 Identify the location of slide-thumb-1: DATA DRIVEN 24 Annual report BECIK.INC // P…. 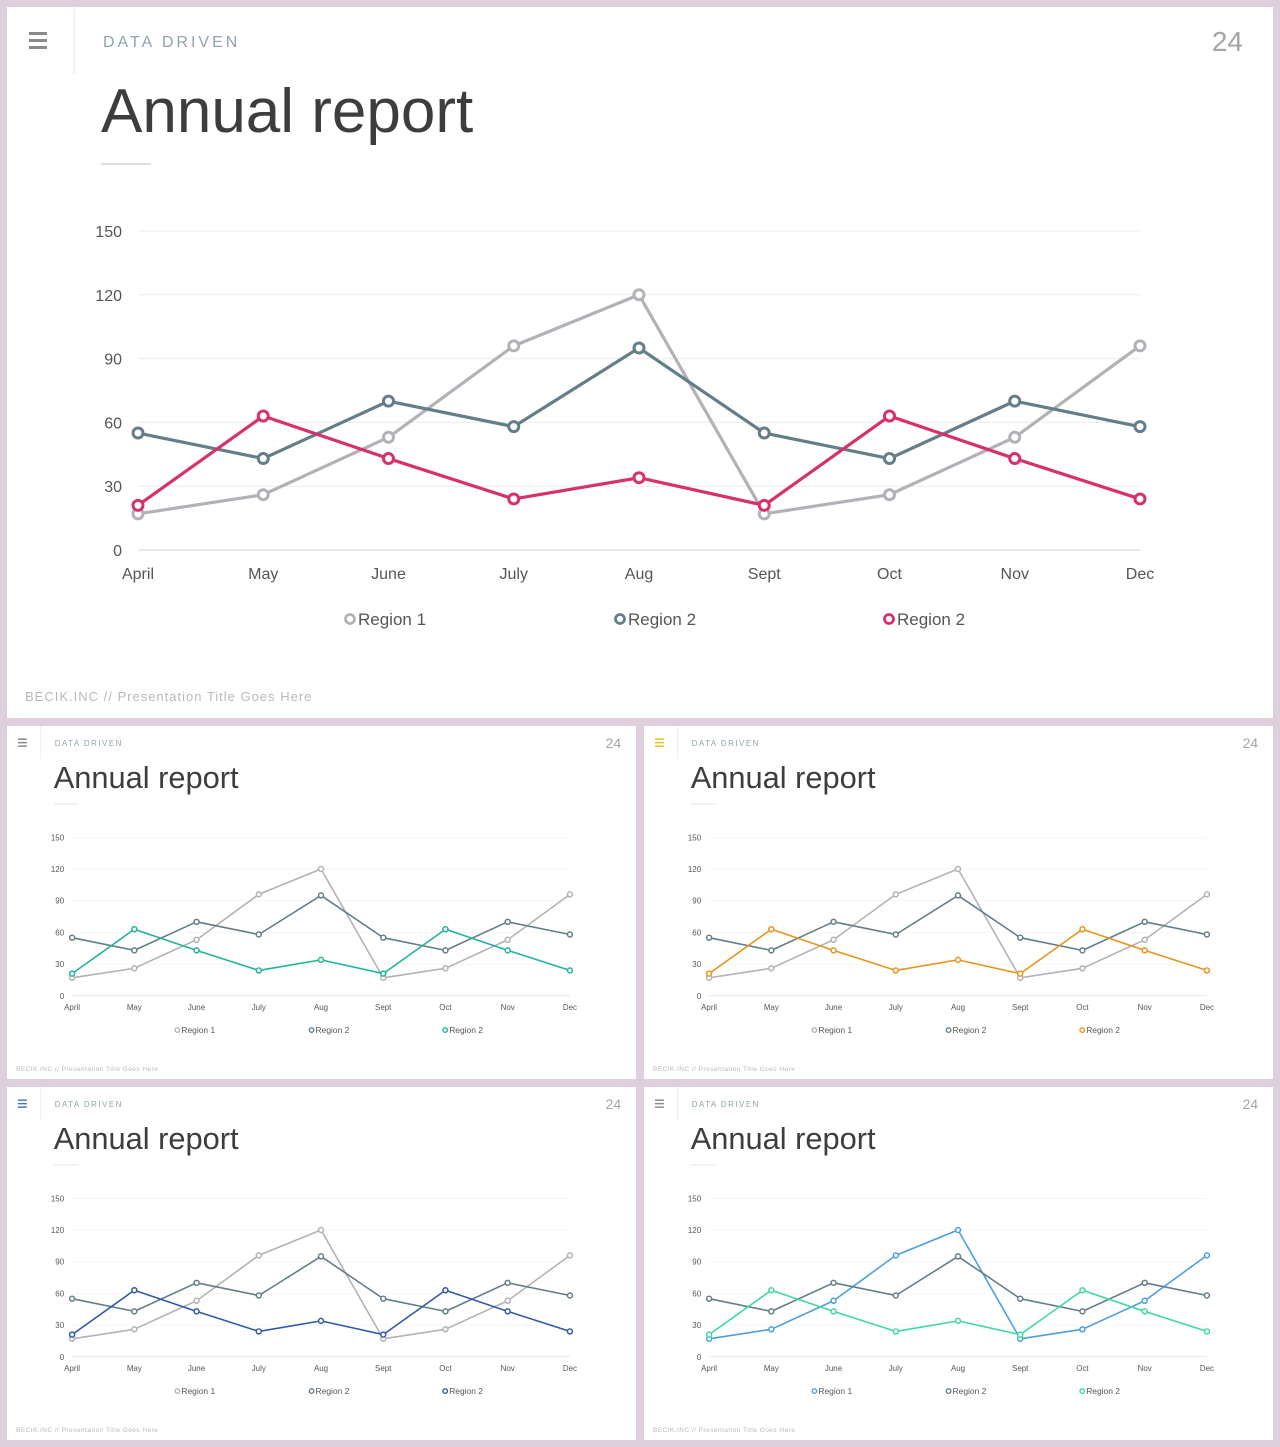
(321, 902).